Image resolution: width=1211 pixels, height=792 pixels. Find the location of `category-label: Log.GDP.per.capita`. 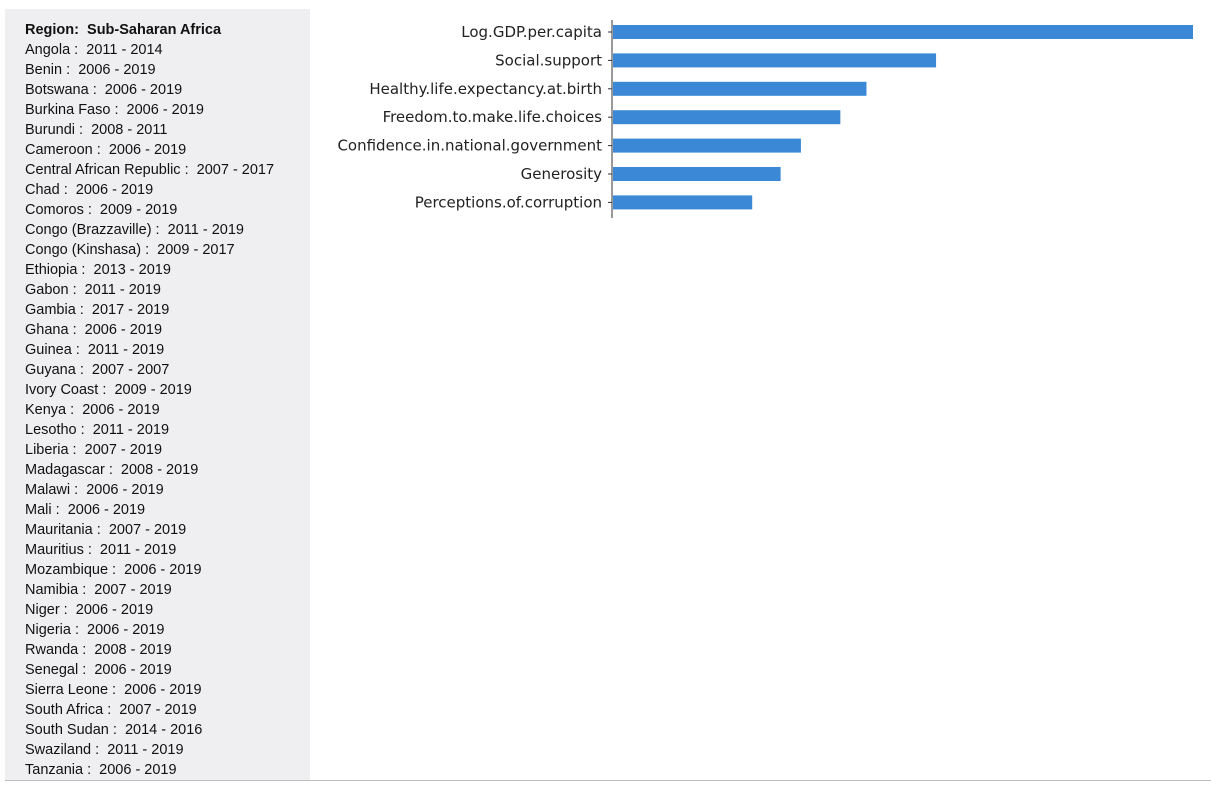

category-label: Log.GDP.per.capita is located at coordinates (531, 32).